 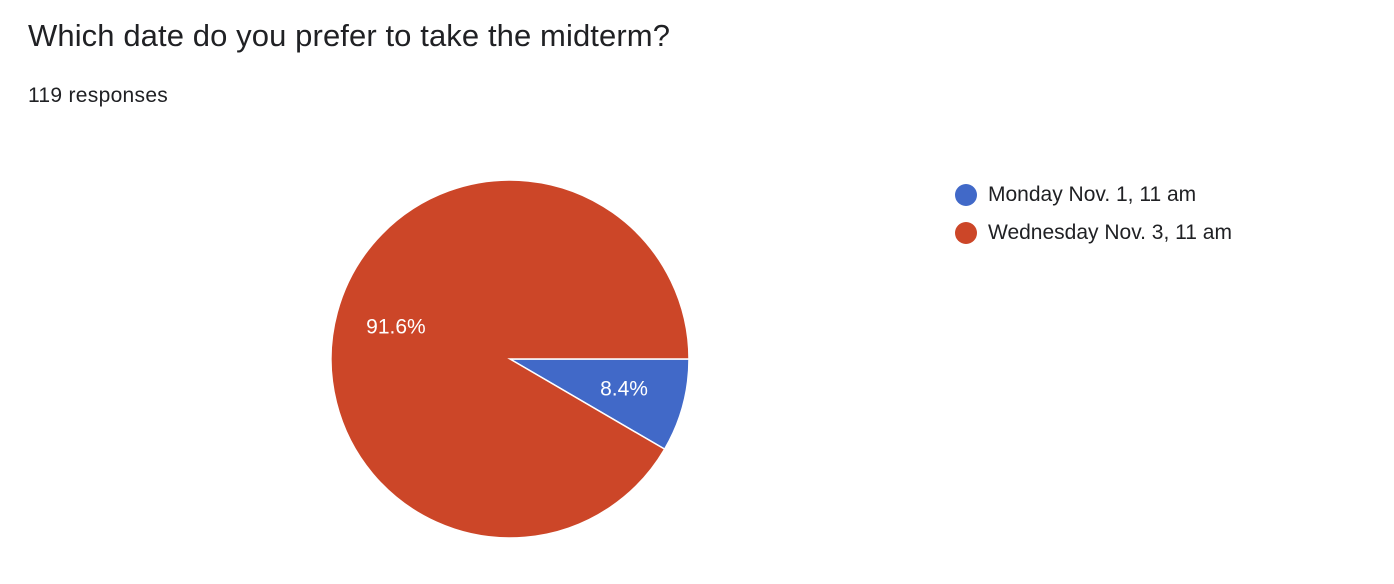 What do you see at coordinates (396, 327) in the screenshot?
I see `pie-slice-label-1: 91.6%` at bounding box center [396, 327].